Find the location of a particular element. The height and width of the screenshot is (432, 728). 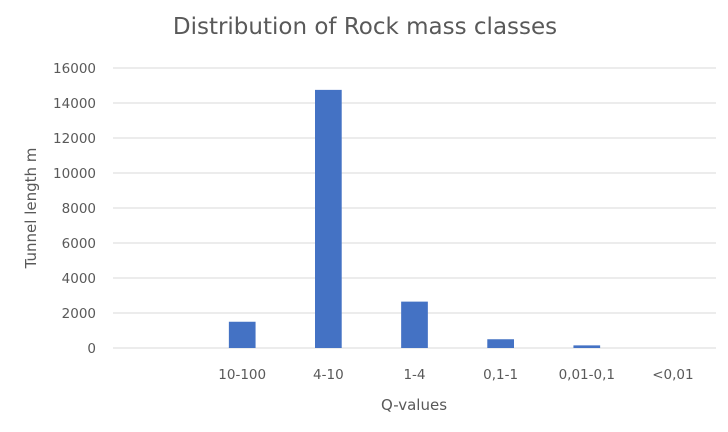

y-tick-label: 4000 is located at coordinates (79, 279).